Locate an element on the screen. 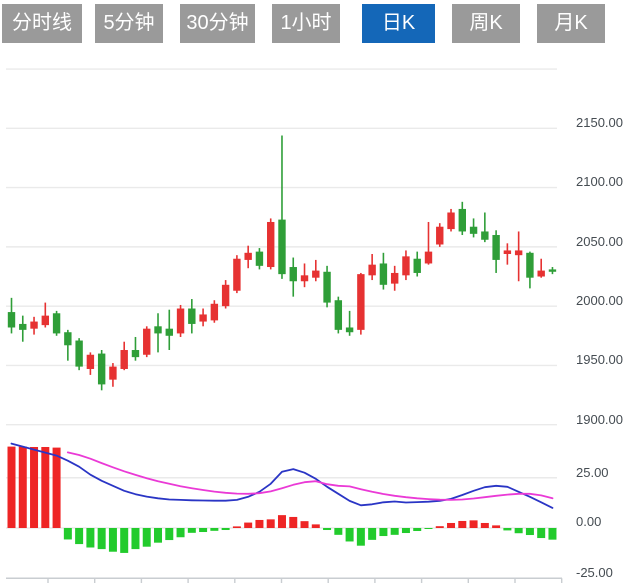 The height and width of the screenshot is (583, 625). tab-5min: 5分钟 is located at coordinates (129, 23).